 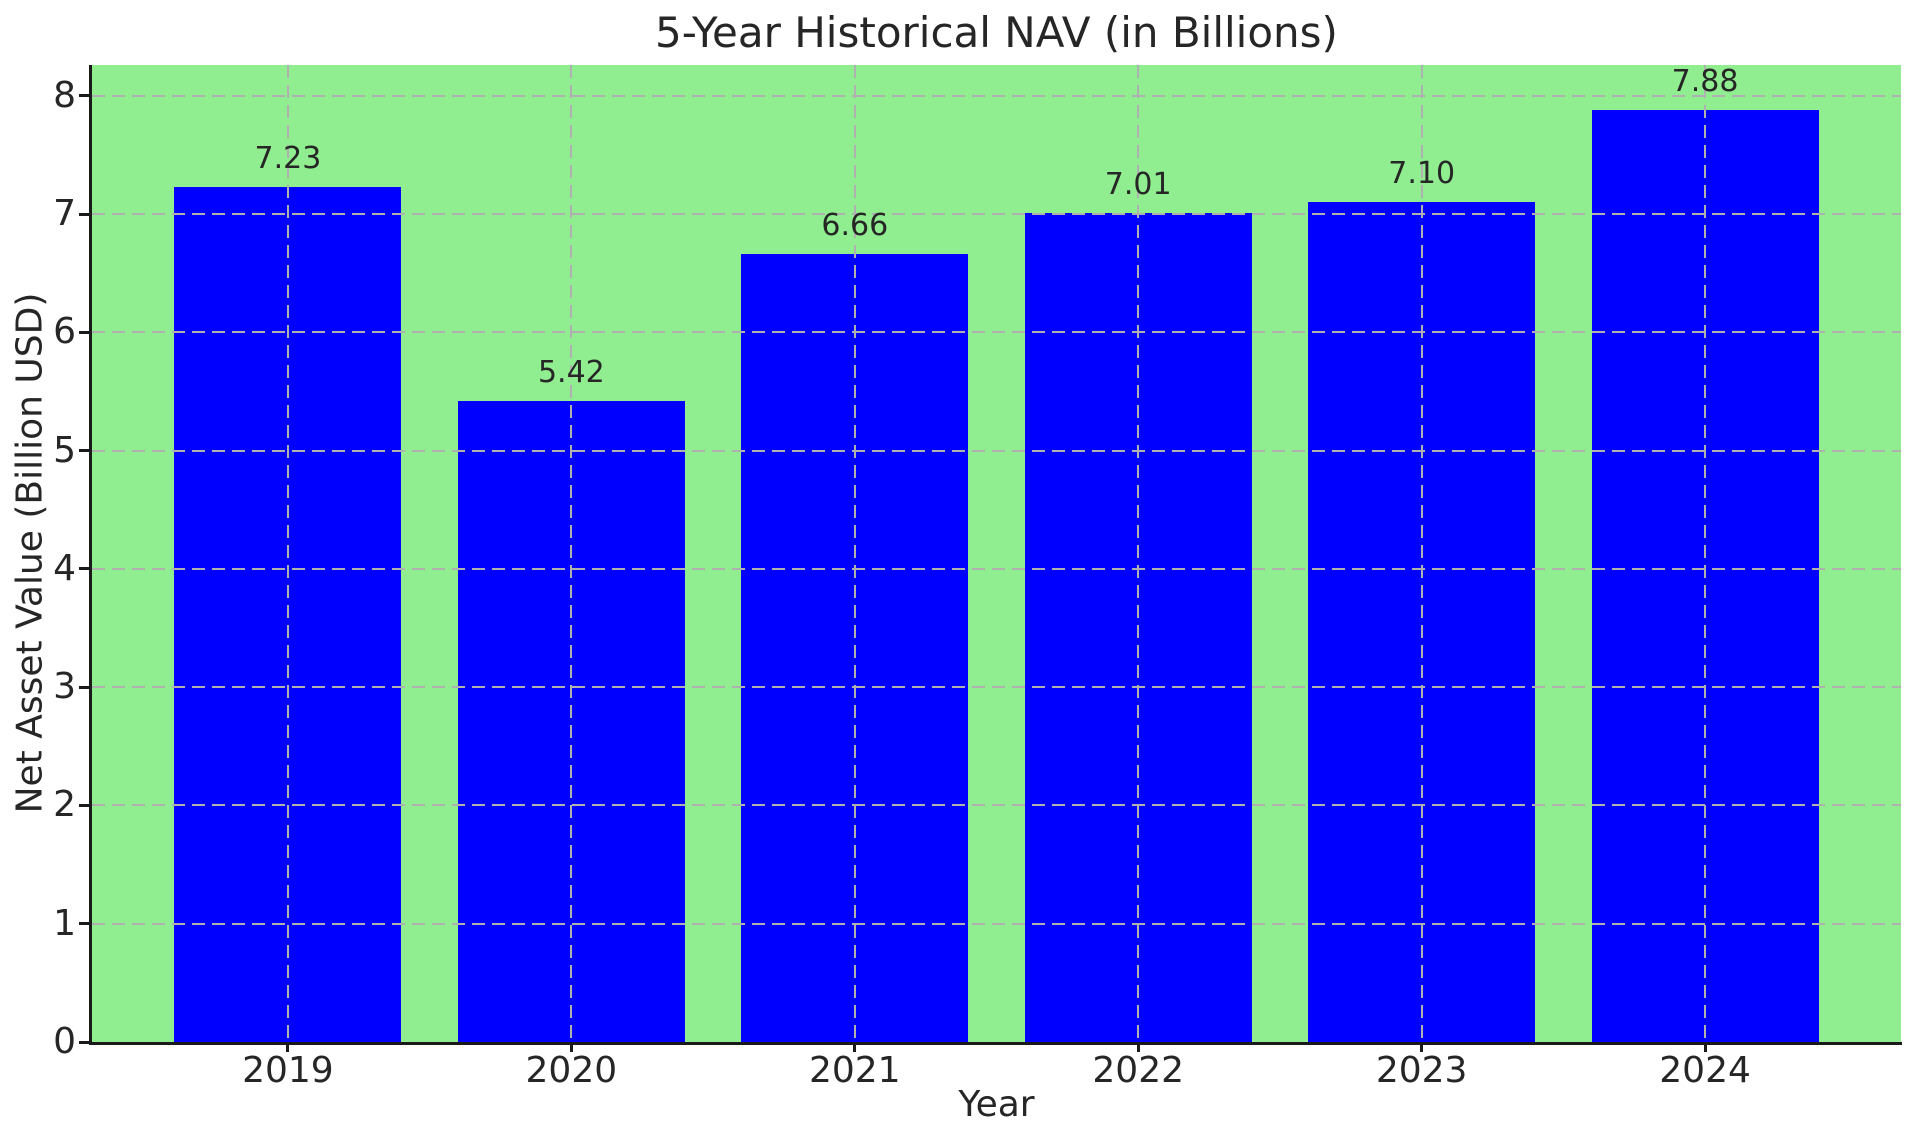 What do you see at coordinates (1705, 1047) in the screenshot?
I see `x-tick-2024` at bounding box center [1705, 1047].